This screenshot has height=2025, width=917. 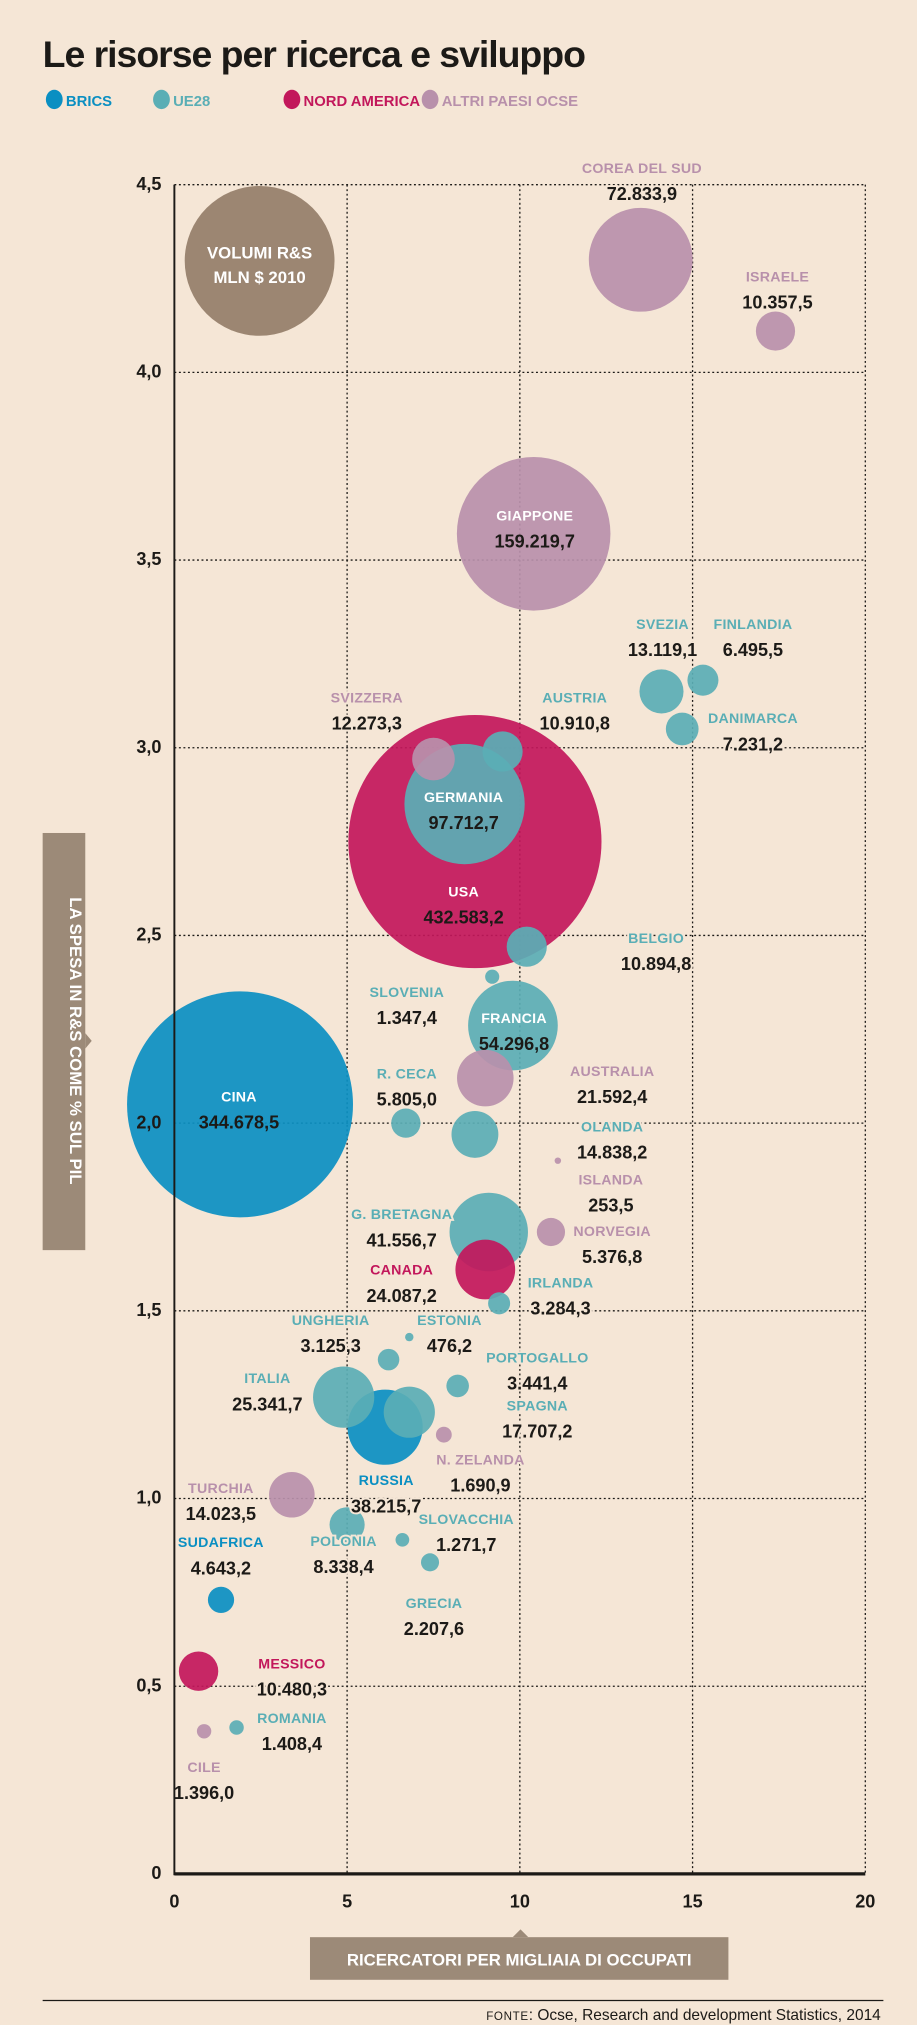 I want to click on label-name-francia: FRANCIA, so click(x=514, y=1019).